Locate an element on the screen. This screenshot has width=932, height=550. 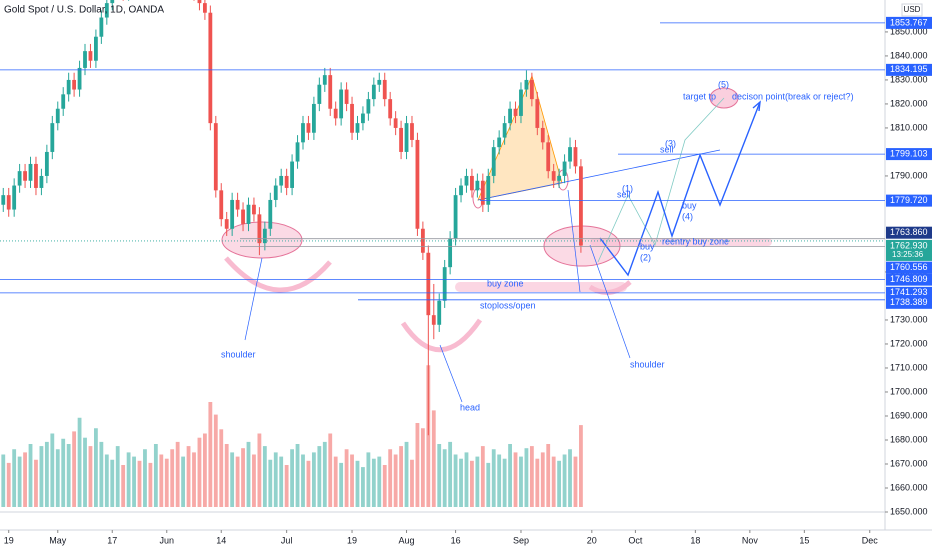
level-label: 1741.293 is located at coordinates (909, 292).